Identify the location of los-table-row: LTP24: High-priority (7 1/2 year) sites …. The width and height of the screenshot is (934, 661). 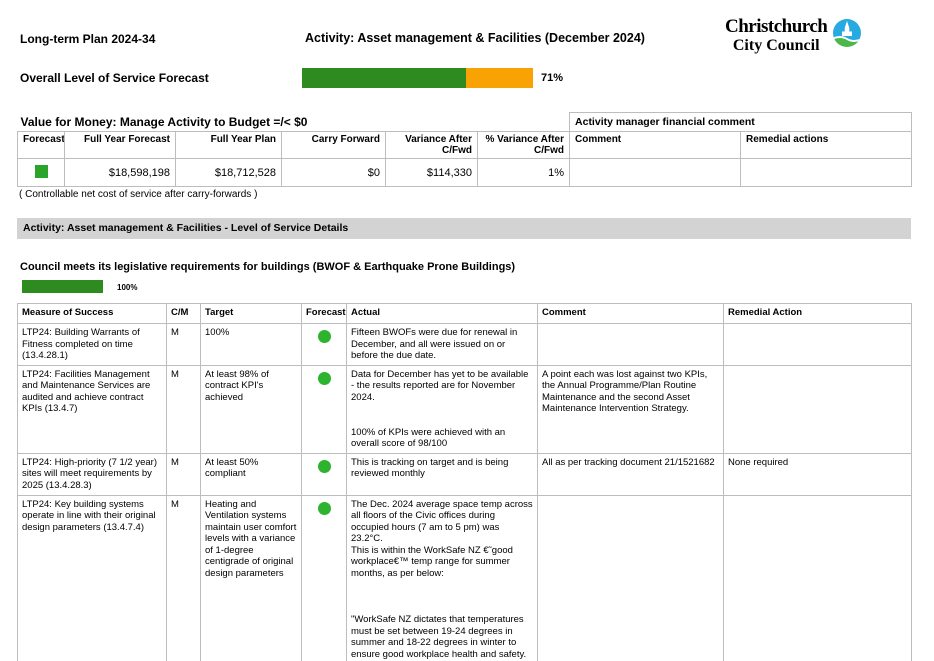
(464, 474).